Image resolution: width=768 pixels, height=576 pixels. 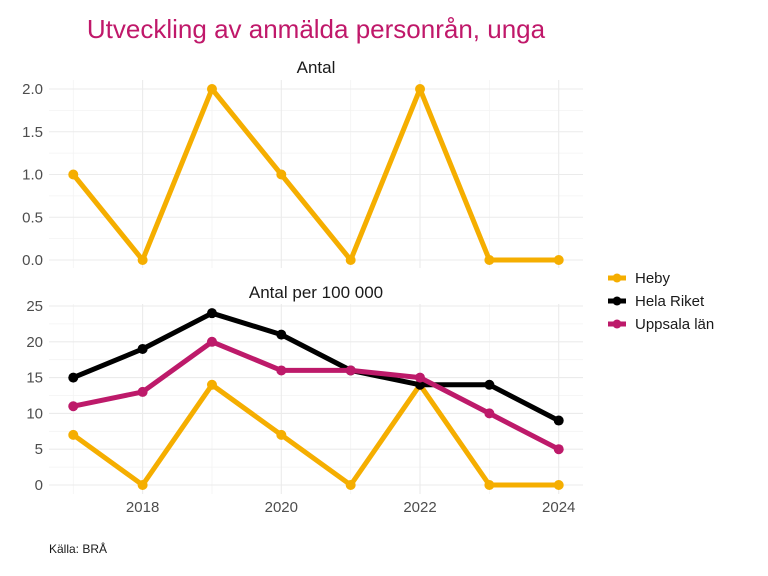 What do you see at coordinates (142, 507) in the screenshot?
I see `x-tick-label: 2018` at bounding box center [142, 507].